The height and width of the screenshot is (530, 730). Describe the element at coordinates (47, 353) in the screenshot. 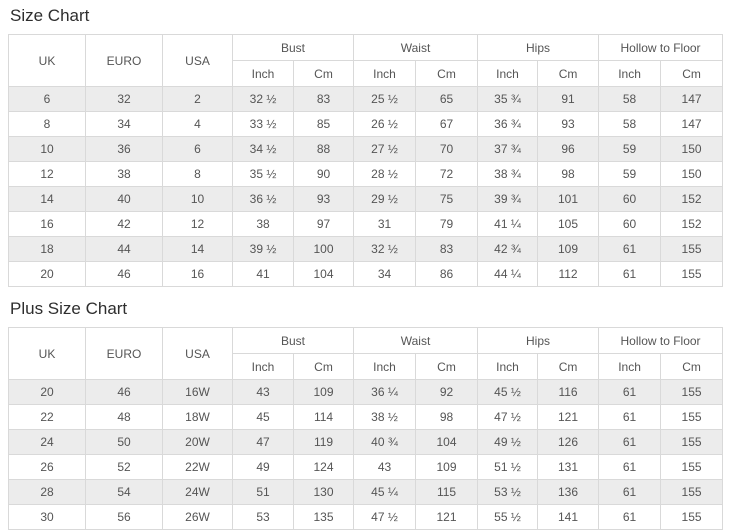

I see `col-header-uk: UK` at that location.